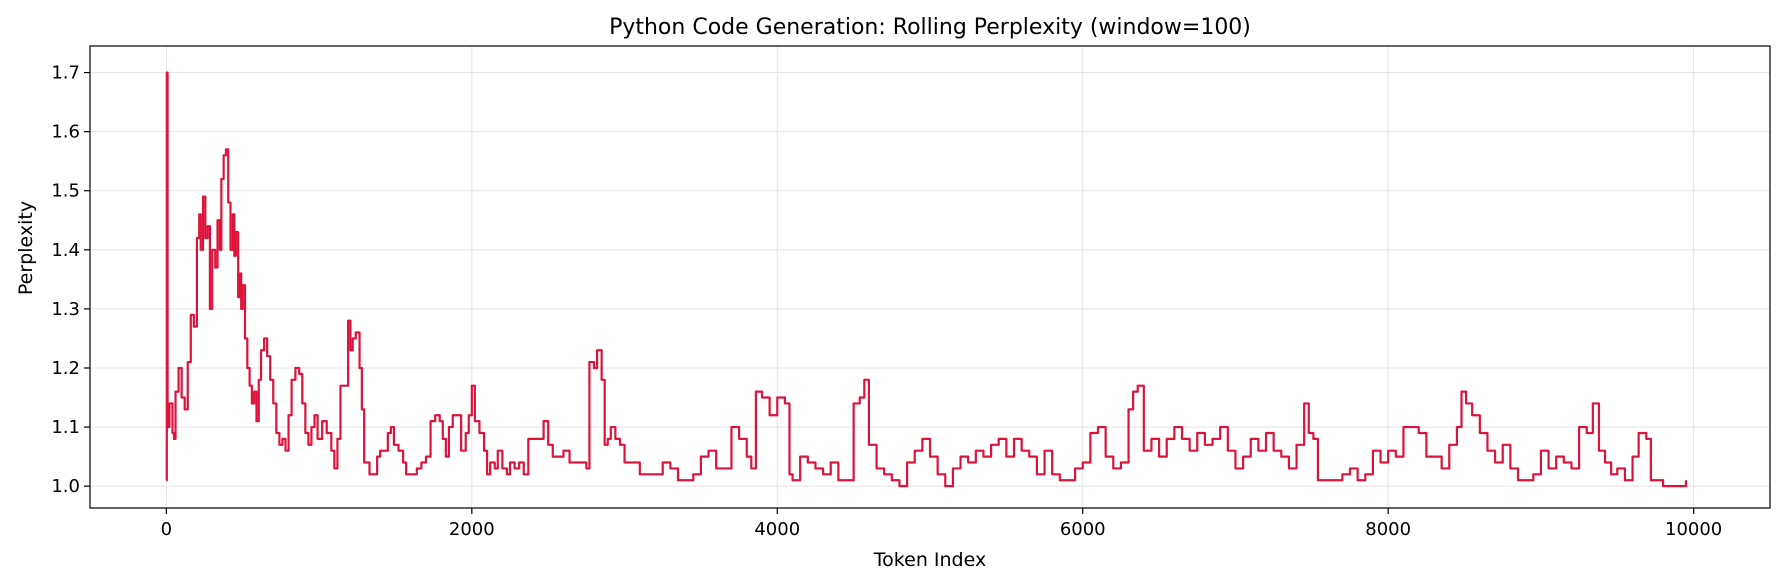 Image resolution: width=1785 pixels, height=584 pixels. Describe the element at coordinates (1083, 529) in the screenshot. I see `x-tick-label: 6000` at that location.